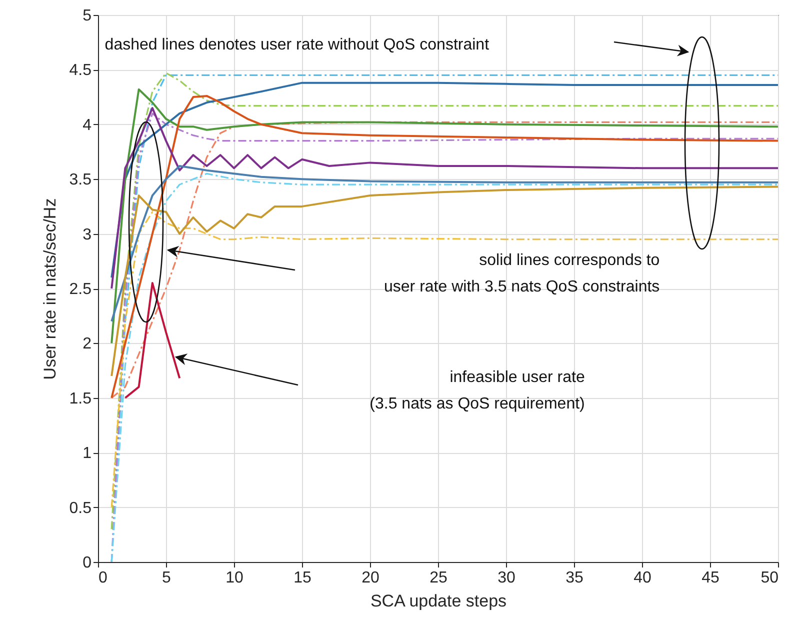 This screenshot has width=791, height=632. I want to click on annotation: dashed lines denotes user rate without QoS constraint, so click(297, 45).